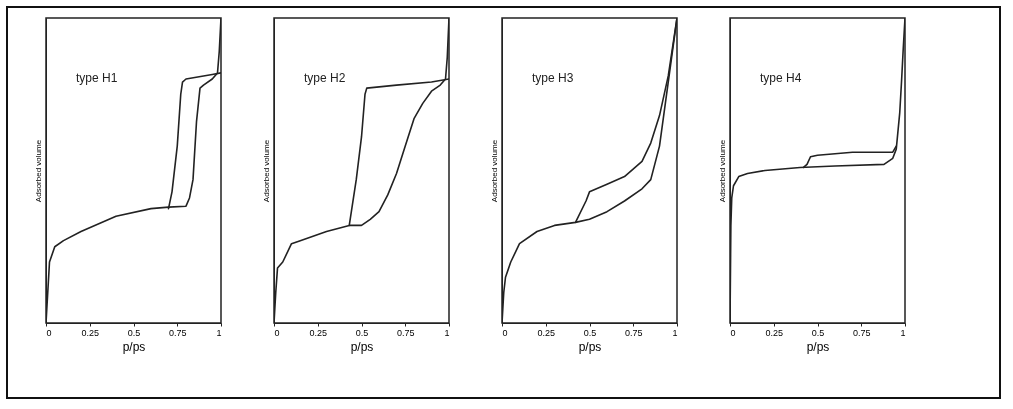 This screenshot has width=1013, height=409. What do you see at coordinates (325, 78) in the screenshot?
I see `annotation: type H2` at bounding box center [325, 78].